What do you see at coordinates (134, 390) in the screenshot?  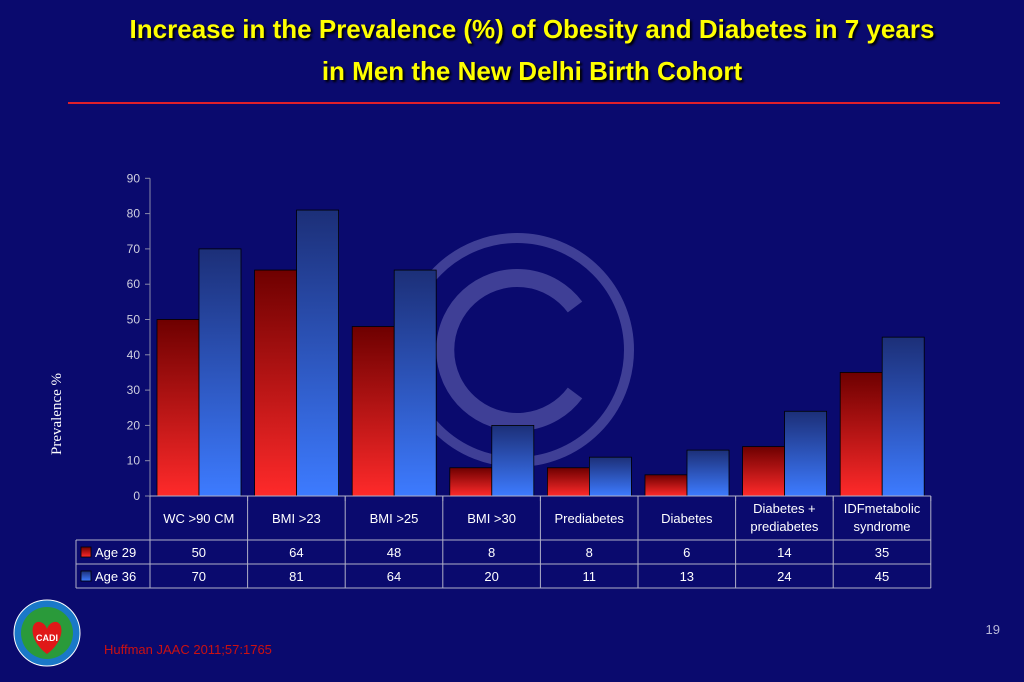 I see `y-tick-label: 30` at bounding box center [134, 390].